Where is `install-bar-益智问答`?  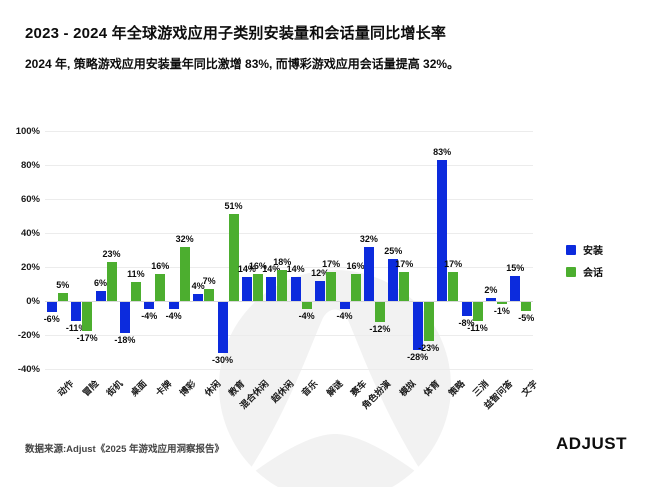 install-bar-益智问答 is located at coordinates (490, 299).